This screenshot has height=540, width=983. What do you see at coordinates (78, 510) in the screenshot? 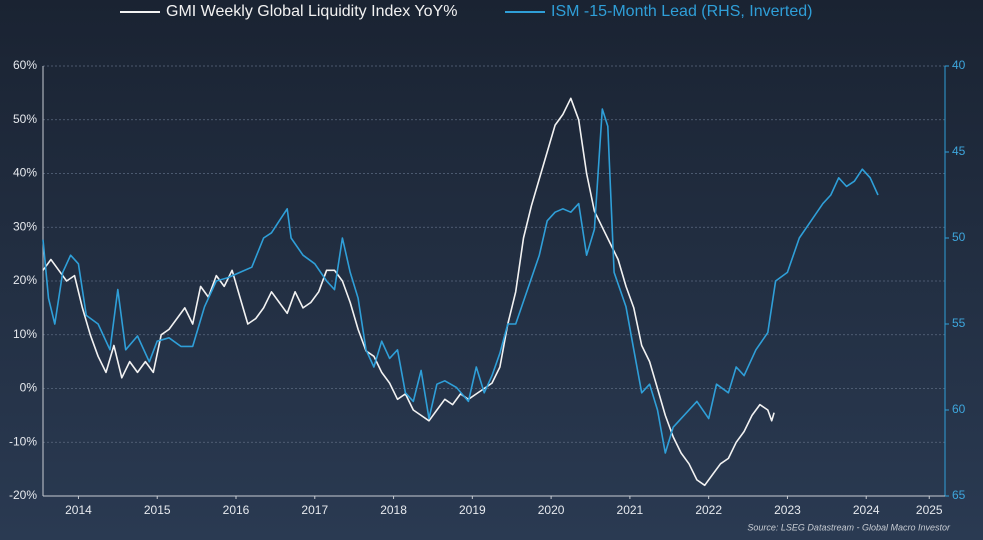
I see `x-tick-label: 2014` at bounding box center [78, 510].